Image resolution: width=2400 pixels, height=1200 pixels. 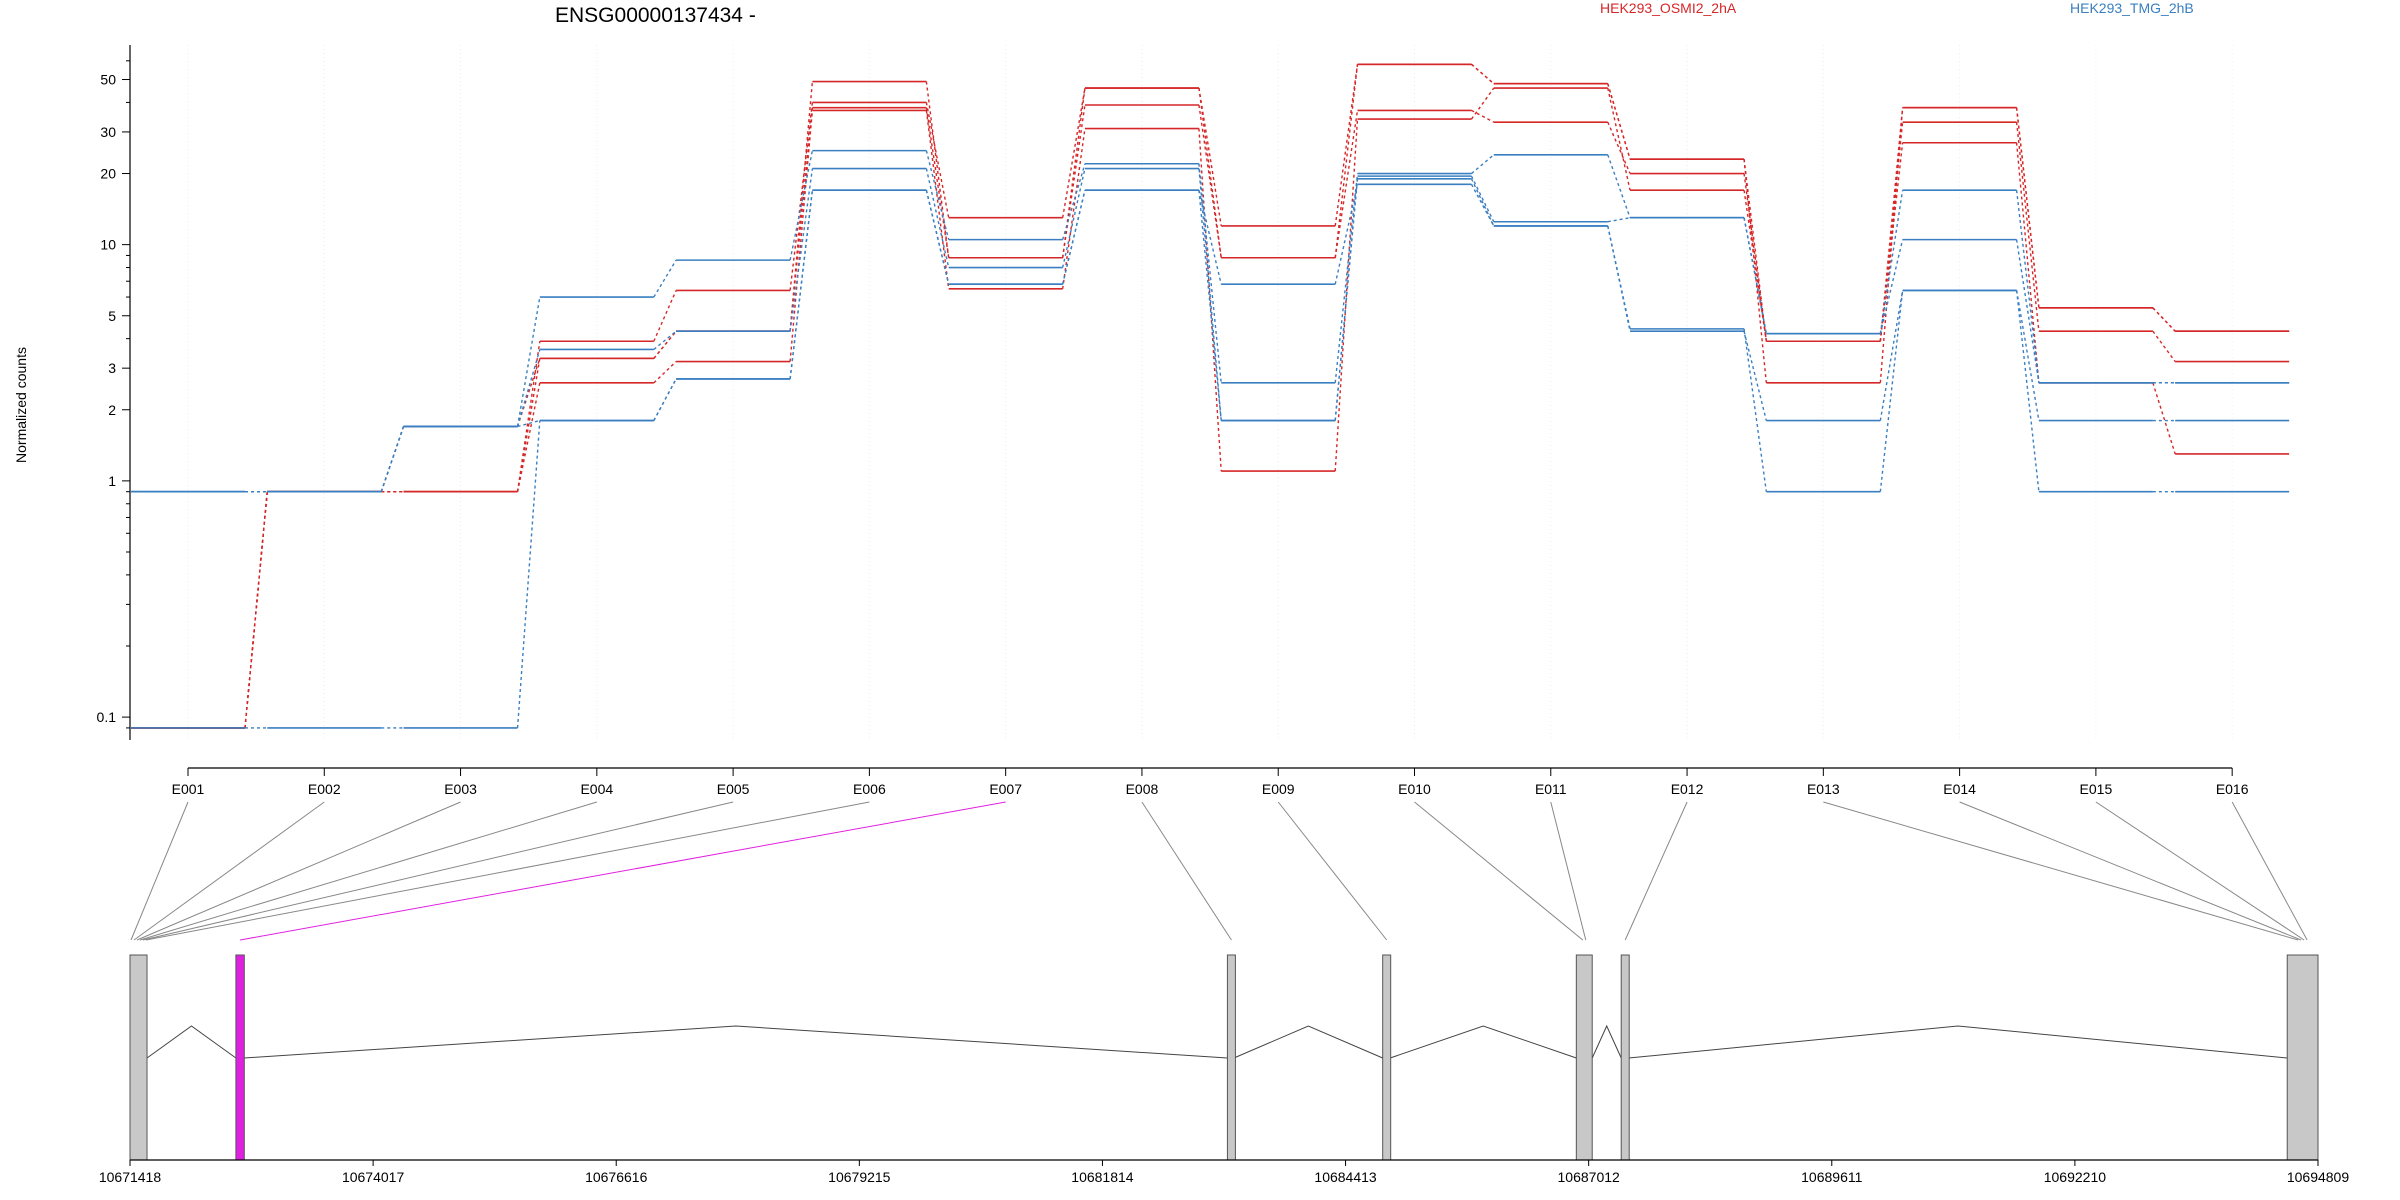 I want to click on coord-tick-label: 10692210, so click(x=2075, y=1177).